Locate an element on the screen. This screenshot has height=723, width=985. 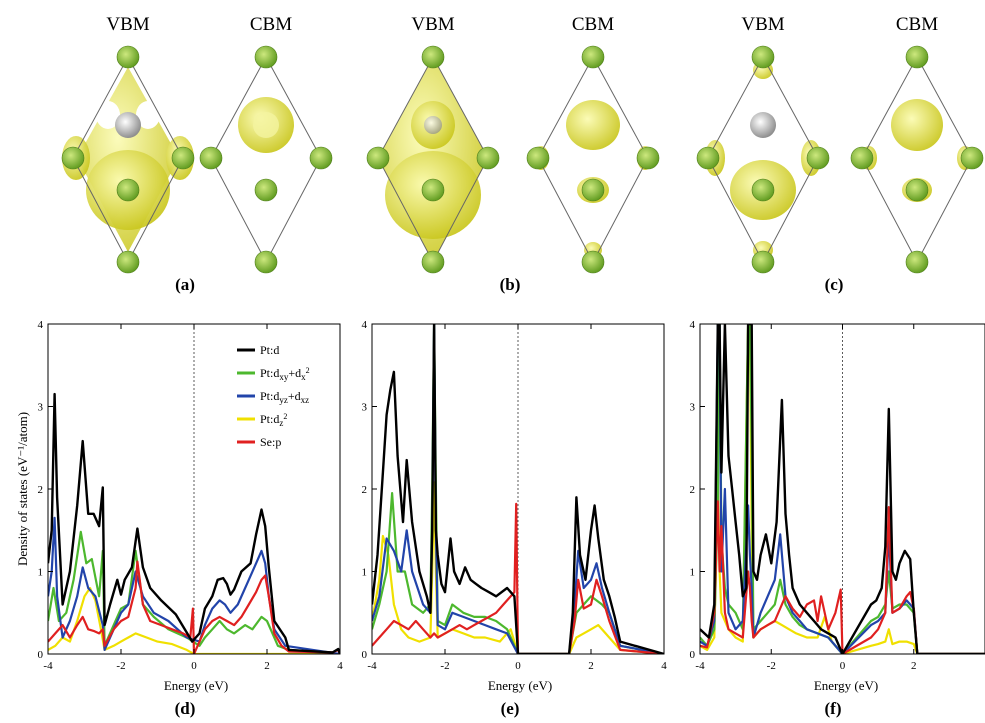
panel-label-e: (e) is located at coordinates (510, 708).